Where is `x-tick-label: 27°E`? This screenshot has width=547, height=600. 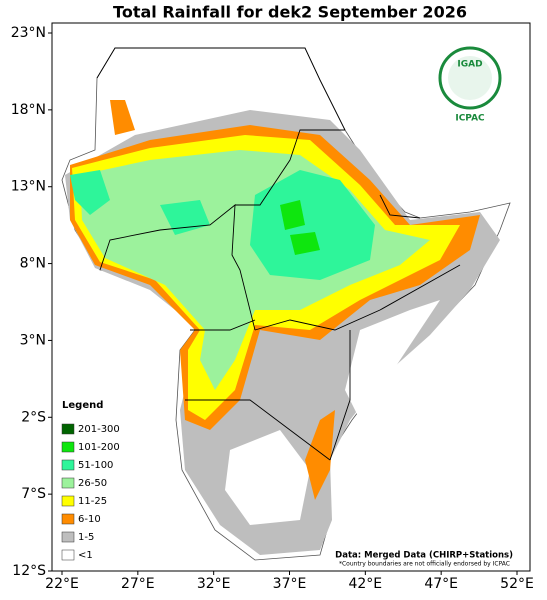
x-tick-label: 27°E is located at coordinates (138, 584).